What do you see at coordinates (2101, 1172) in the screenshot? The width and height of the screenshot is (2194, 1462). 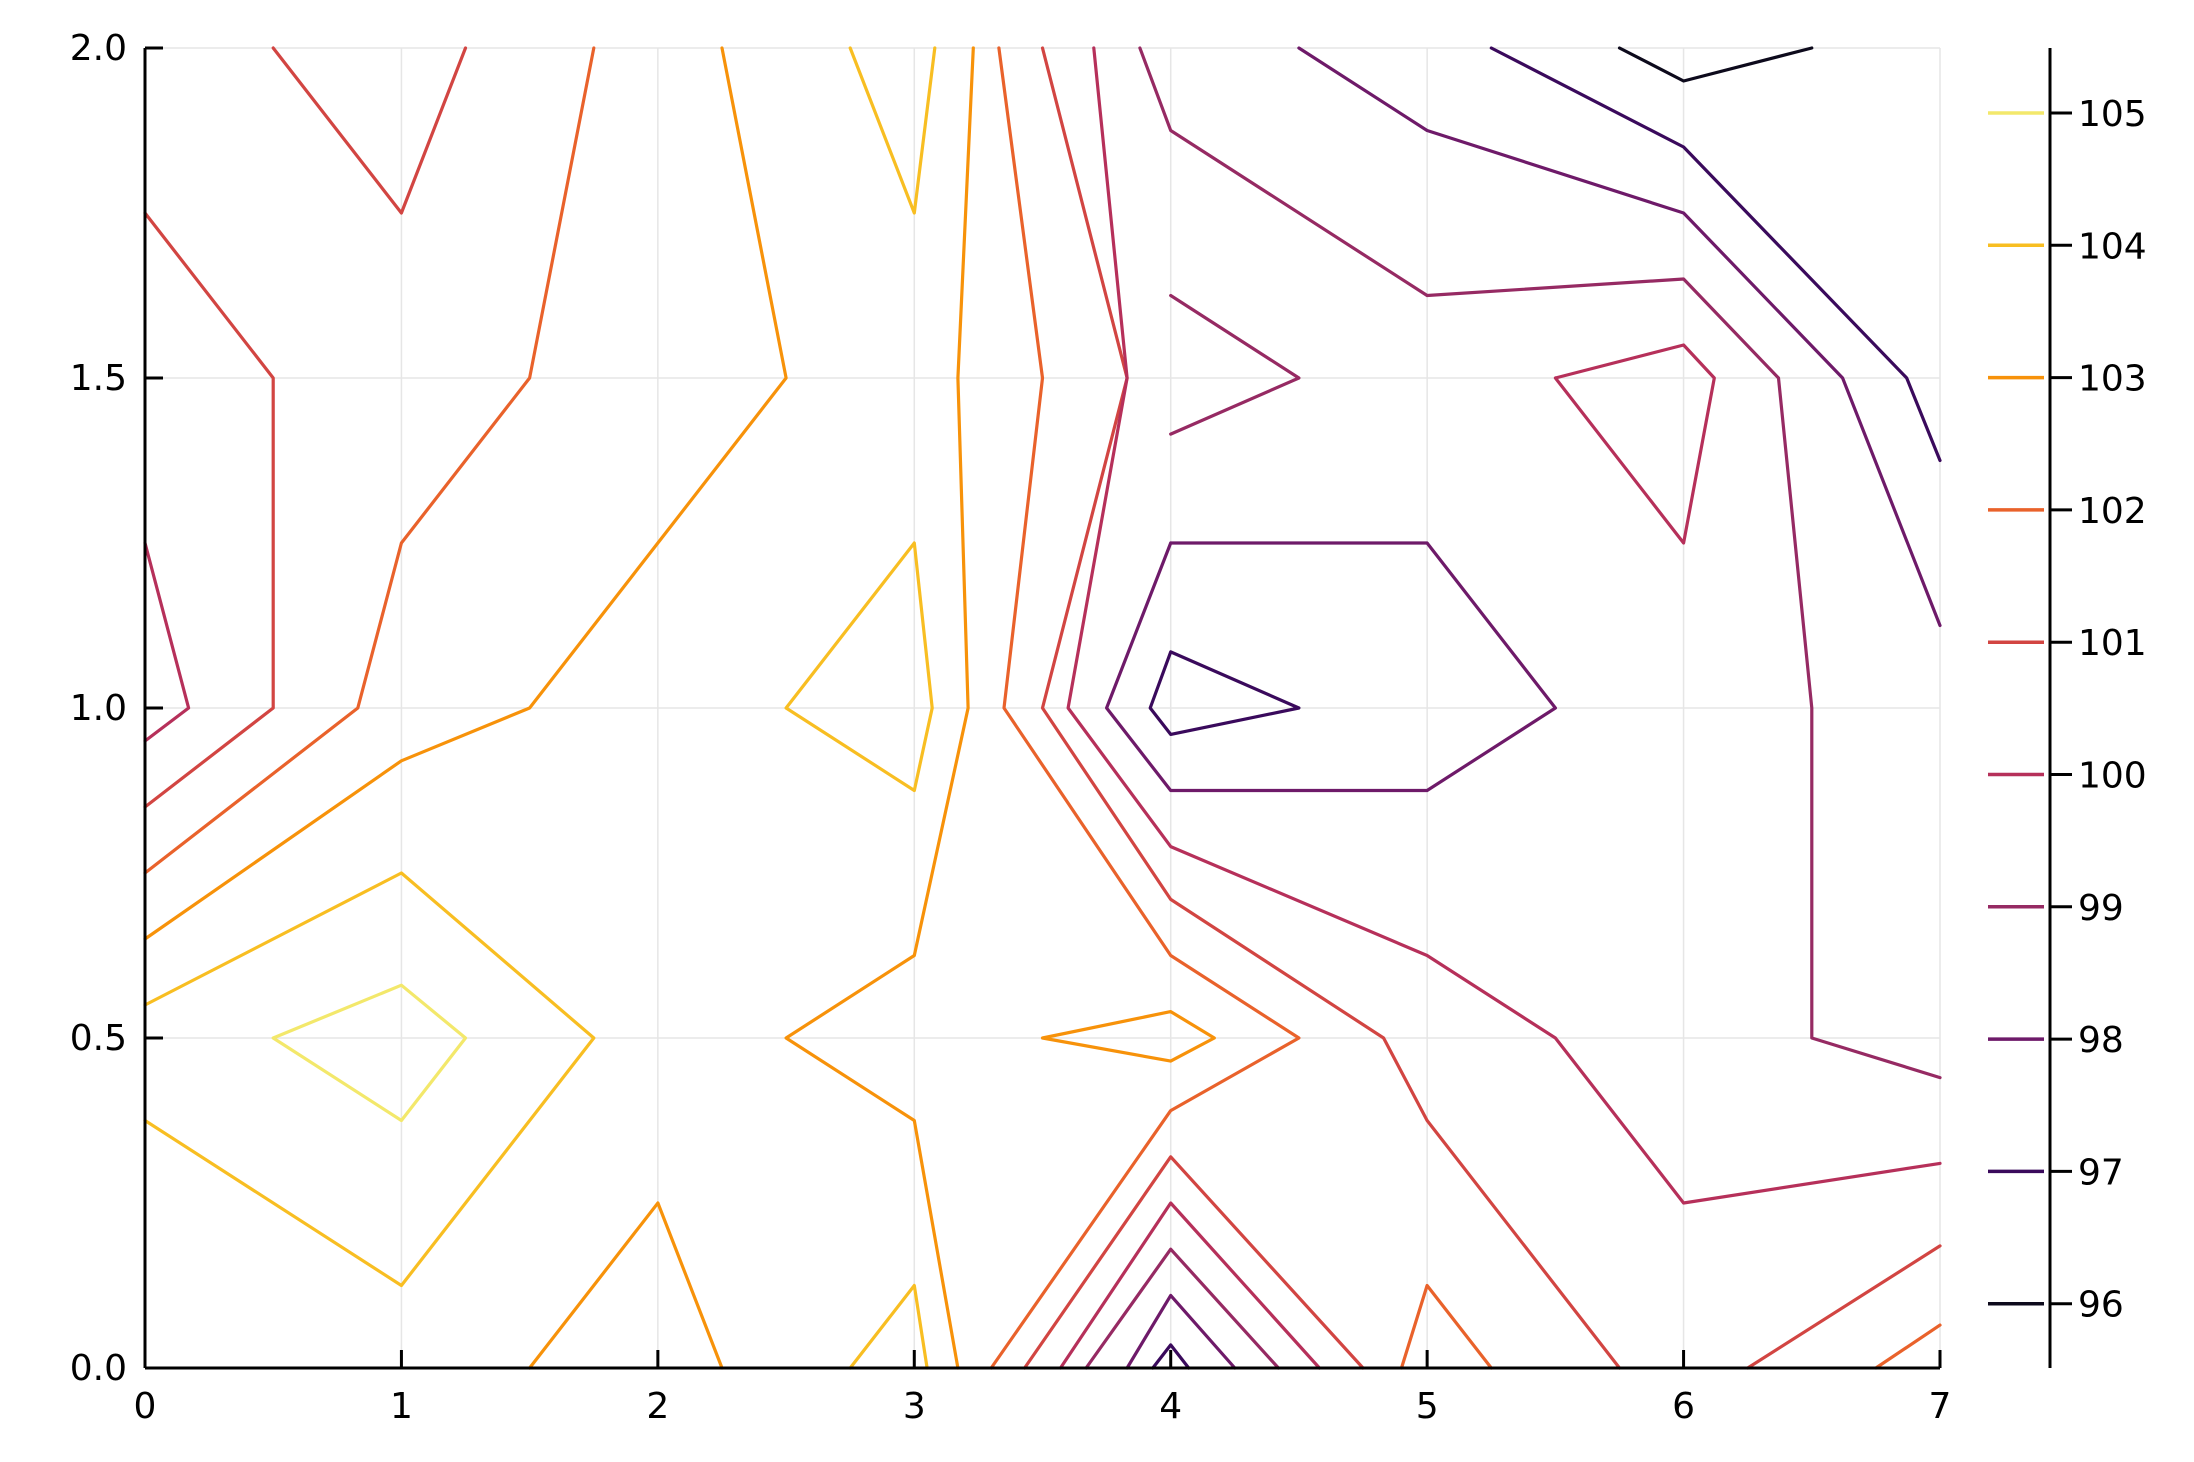 I see `colorbar-label-97: 97` at bounding box center [2101, 1172].